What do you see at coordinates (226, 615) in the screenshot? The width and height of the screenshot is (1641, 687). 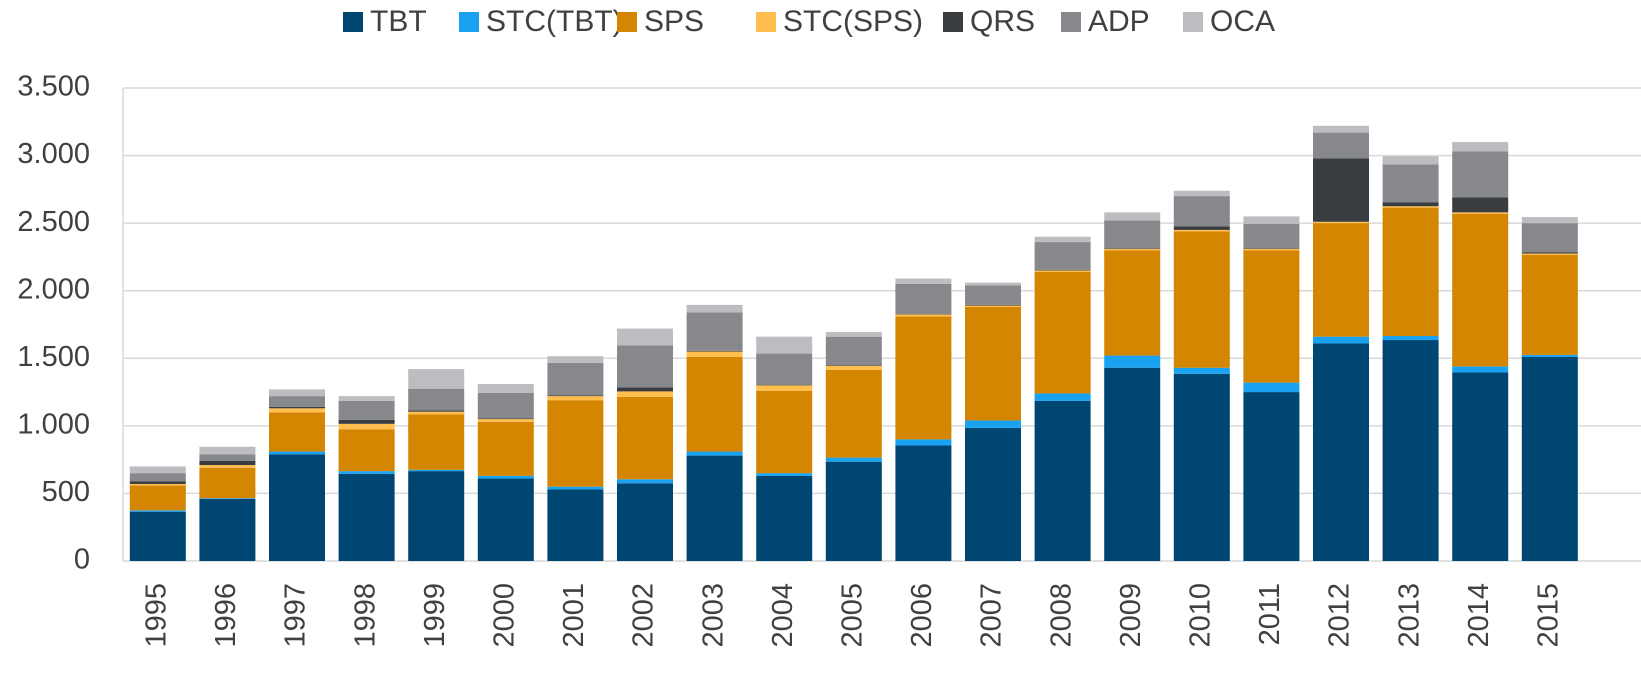 I see `x-tick-label: 1996` at bounding box center [226, 615].